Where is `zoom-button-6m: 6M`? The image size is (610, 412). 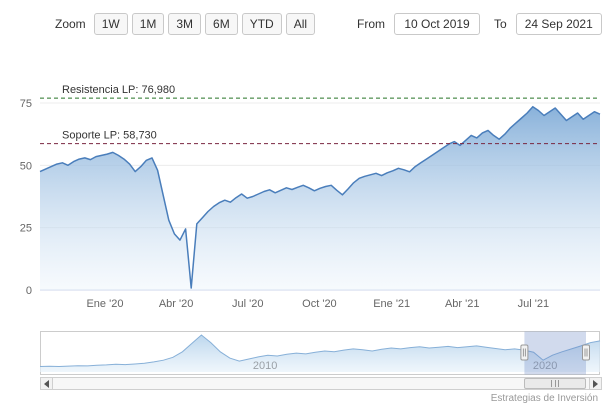 zoom-button-6m: 6M is located at coordinates (221, 24).